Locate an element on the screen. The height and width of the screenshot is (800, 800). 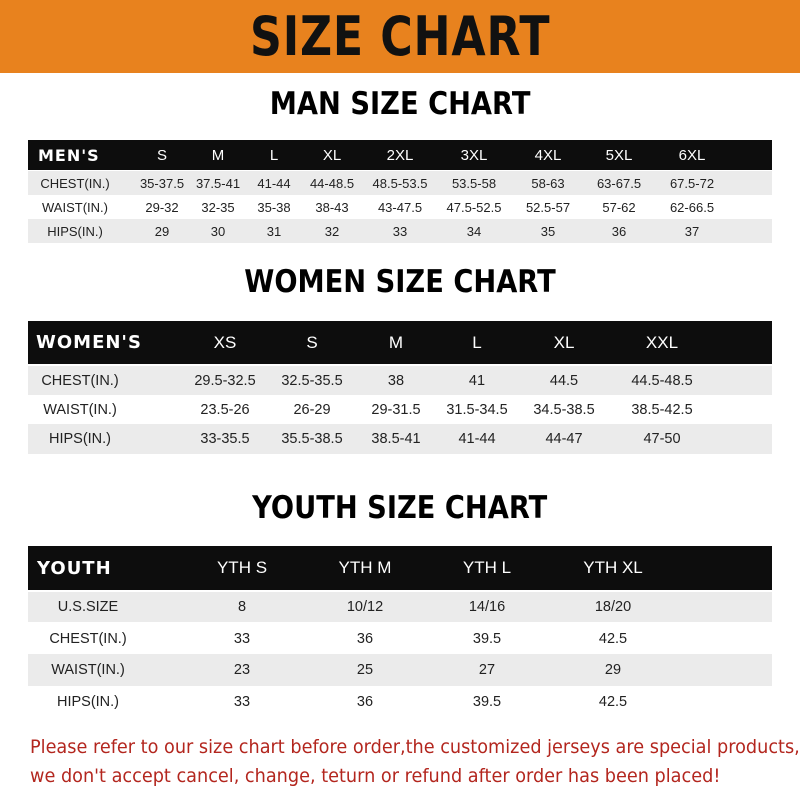
size-value: 58-63 is located at coordinates (548, 183).